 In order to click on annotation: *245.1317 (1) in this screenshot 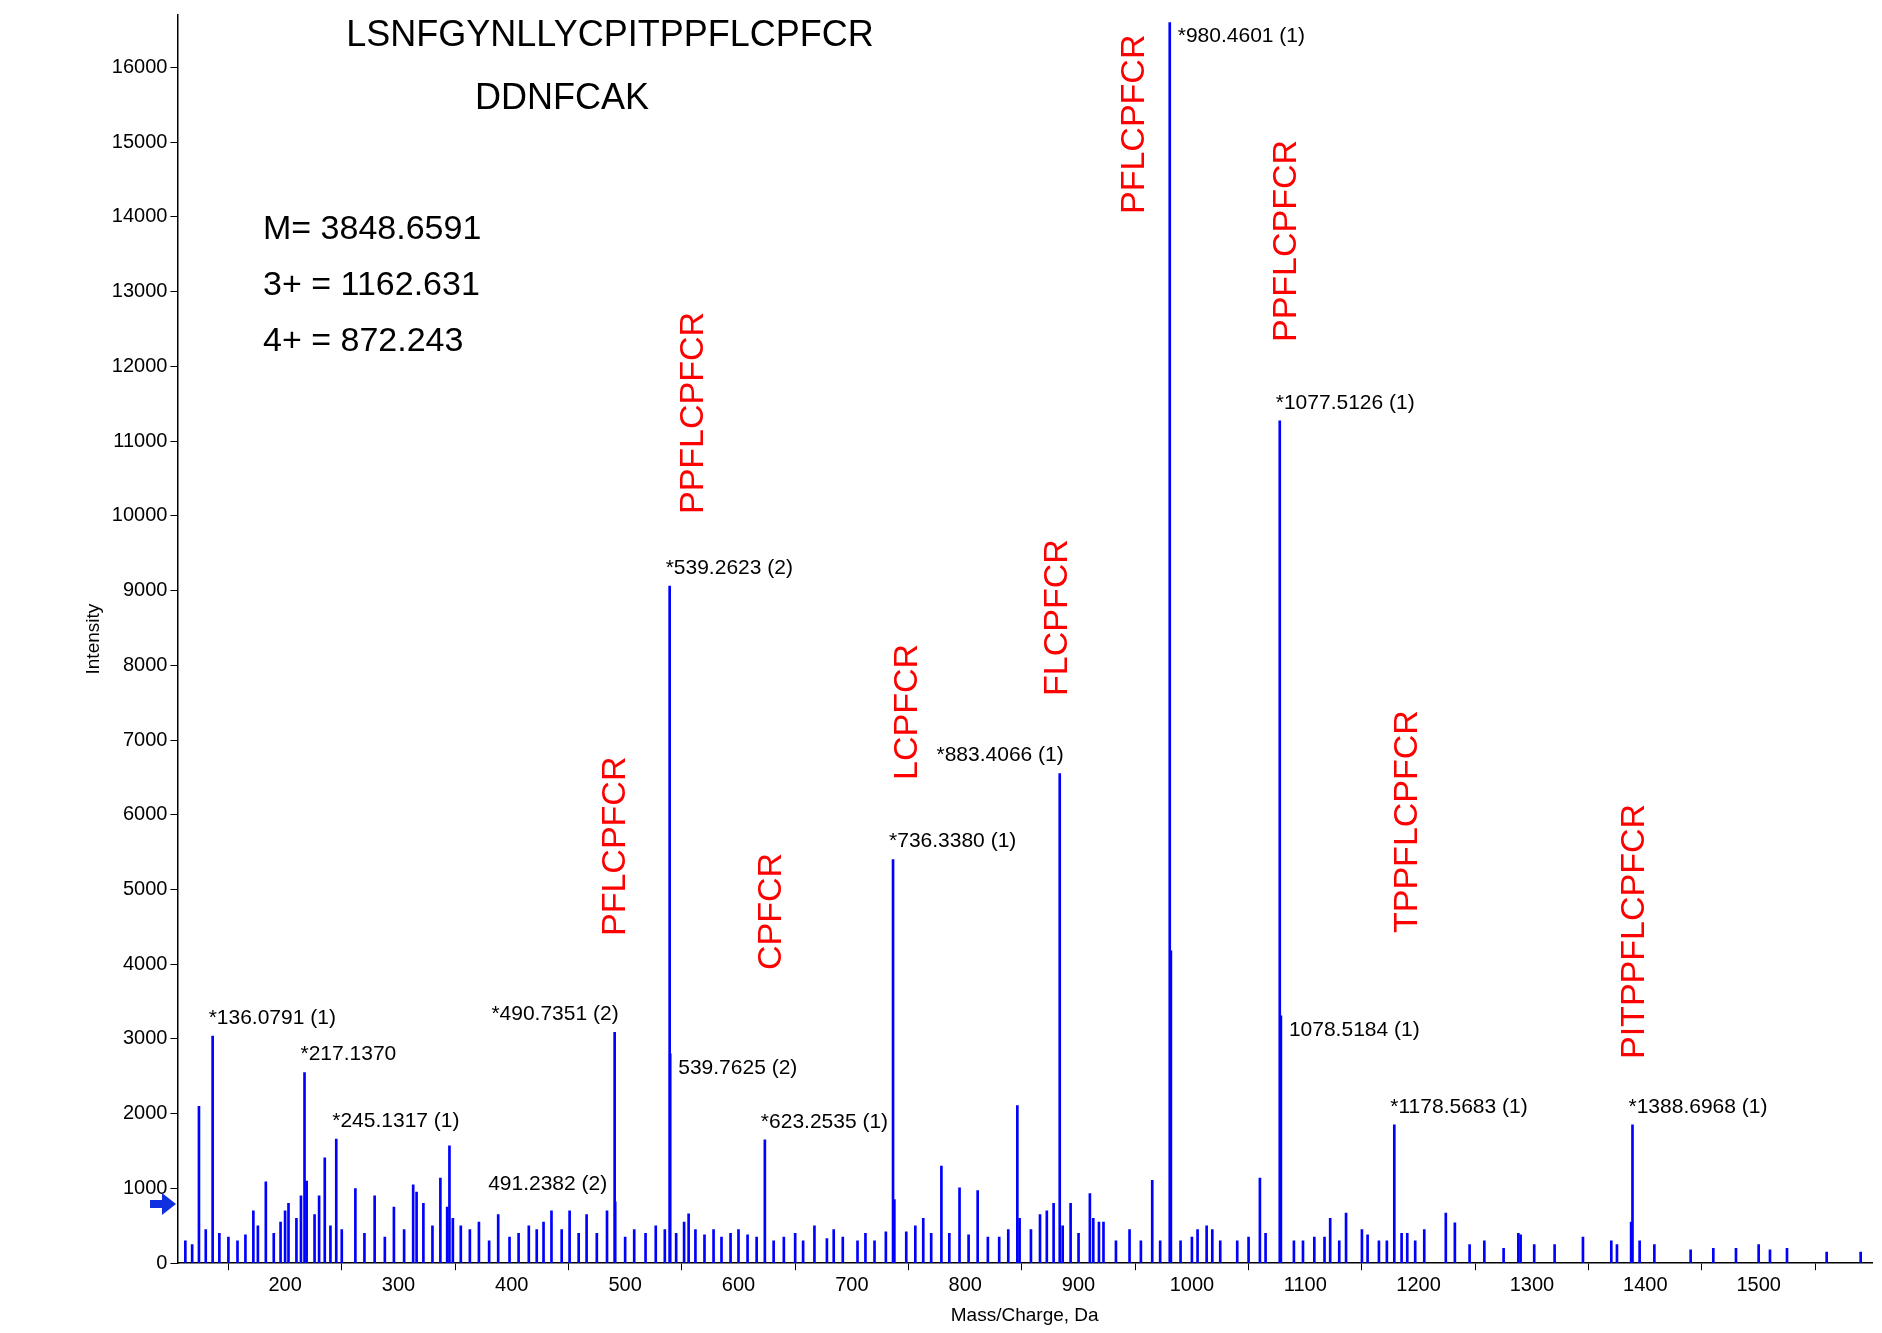, I will do `click(396, 1119)`.